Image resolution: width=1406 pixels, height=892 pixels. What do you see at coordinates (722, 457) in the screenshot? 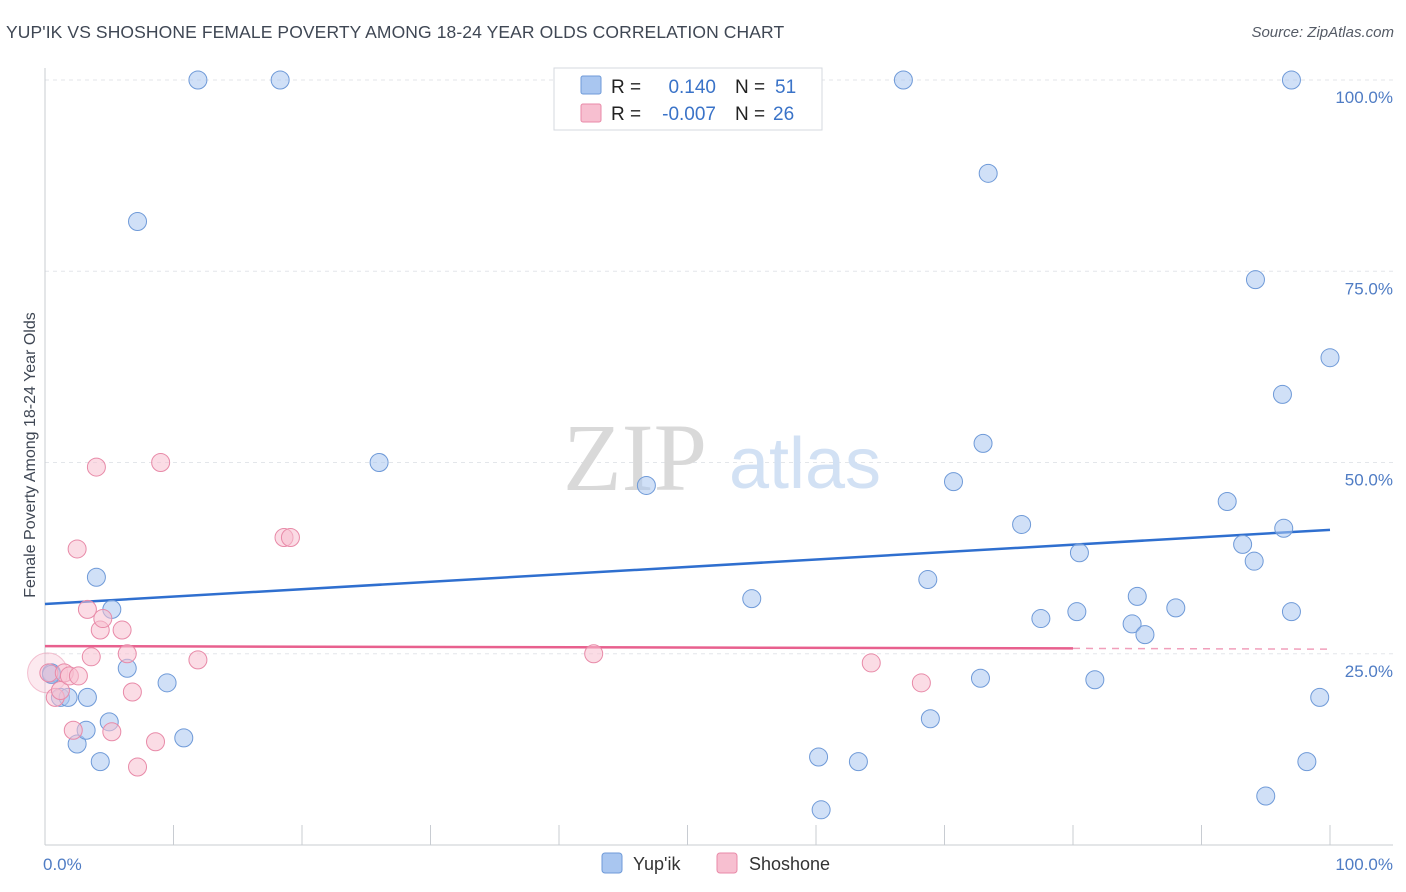
I see `watermark: ZIP atlas` at bounding box center [722, 457].